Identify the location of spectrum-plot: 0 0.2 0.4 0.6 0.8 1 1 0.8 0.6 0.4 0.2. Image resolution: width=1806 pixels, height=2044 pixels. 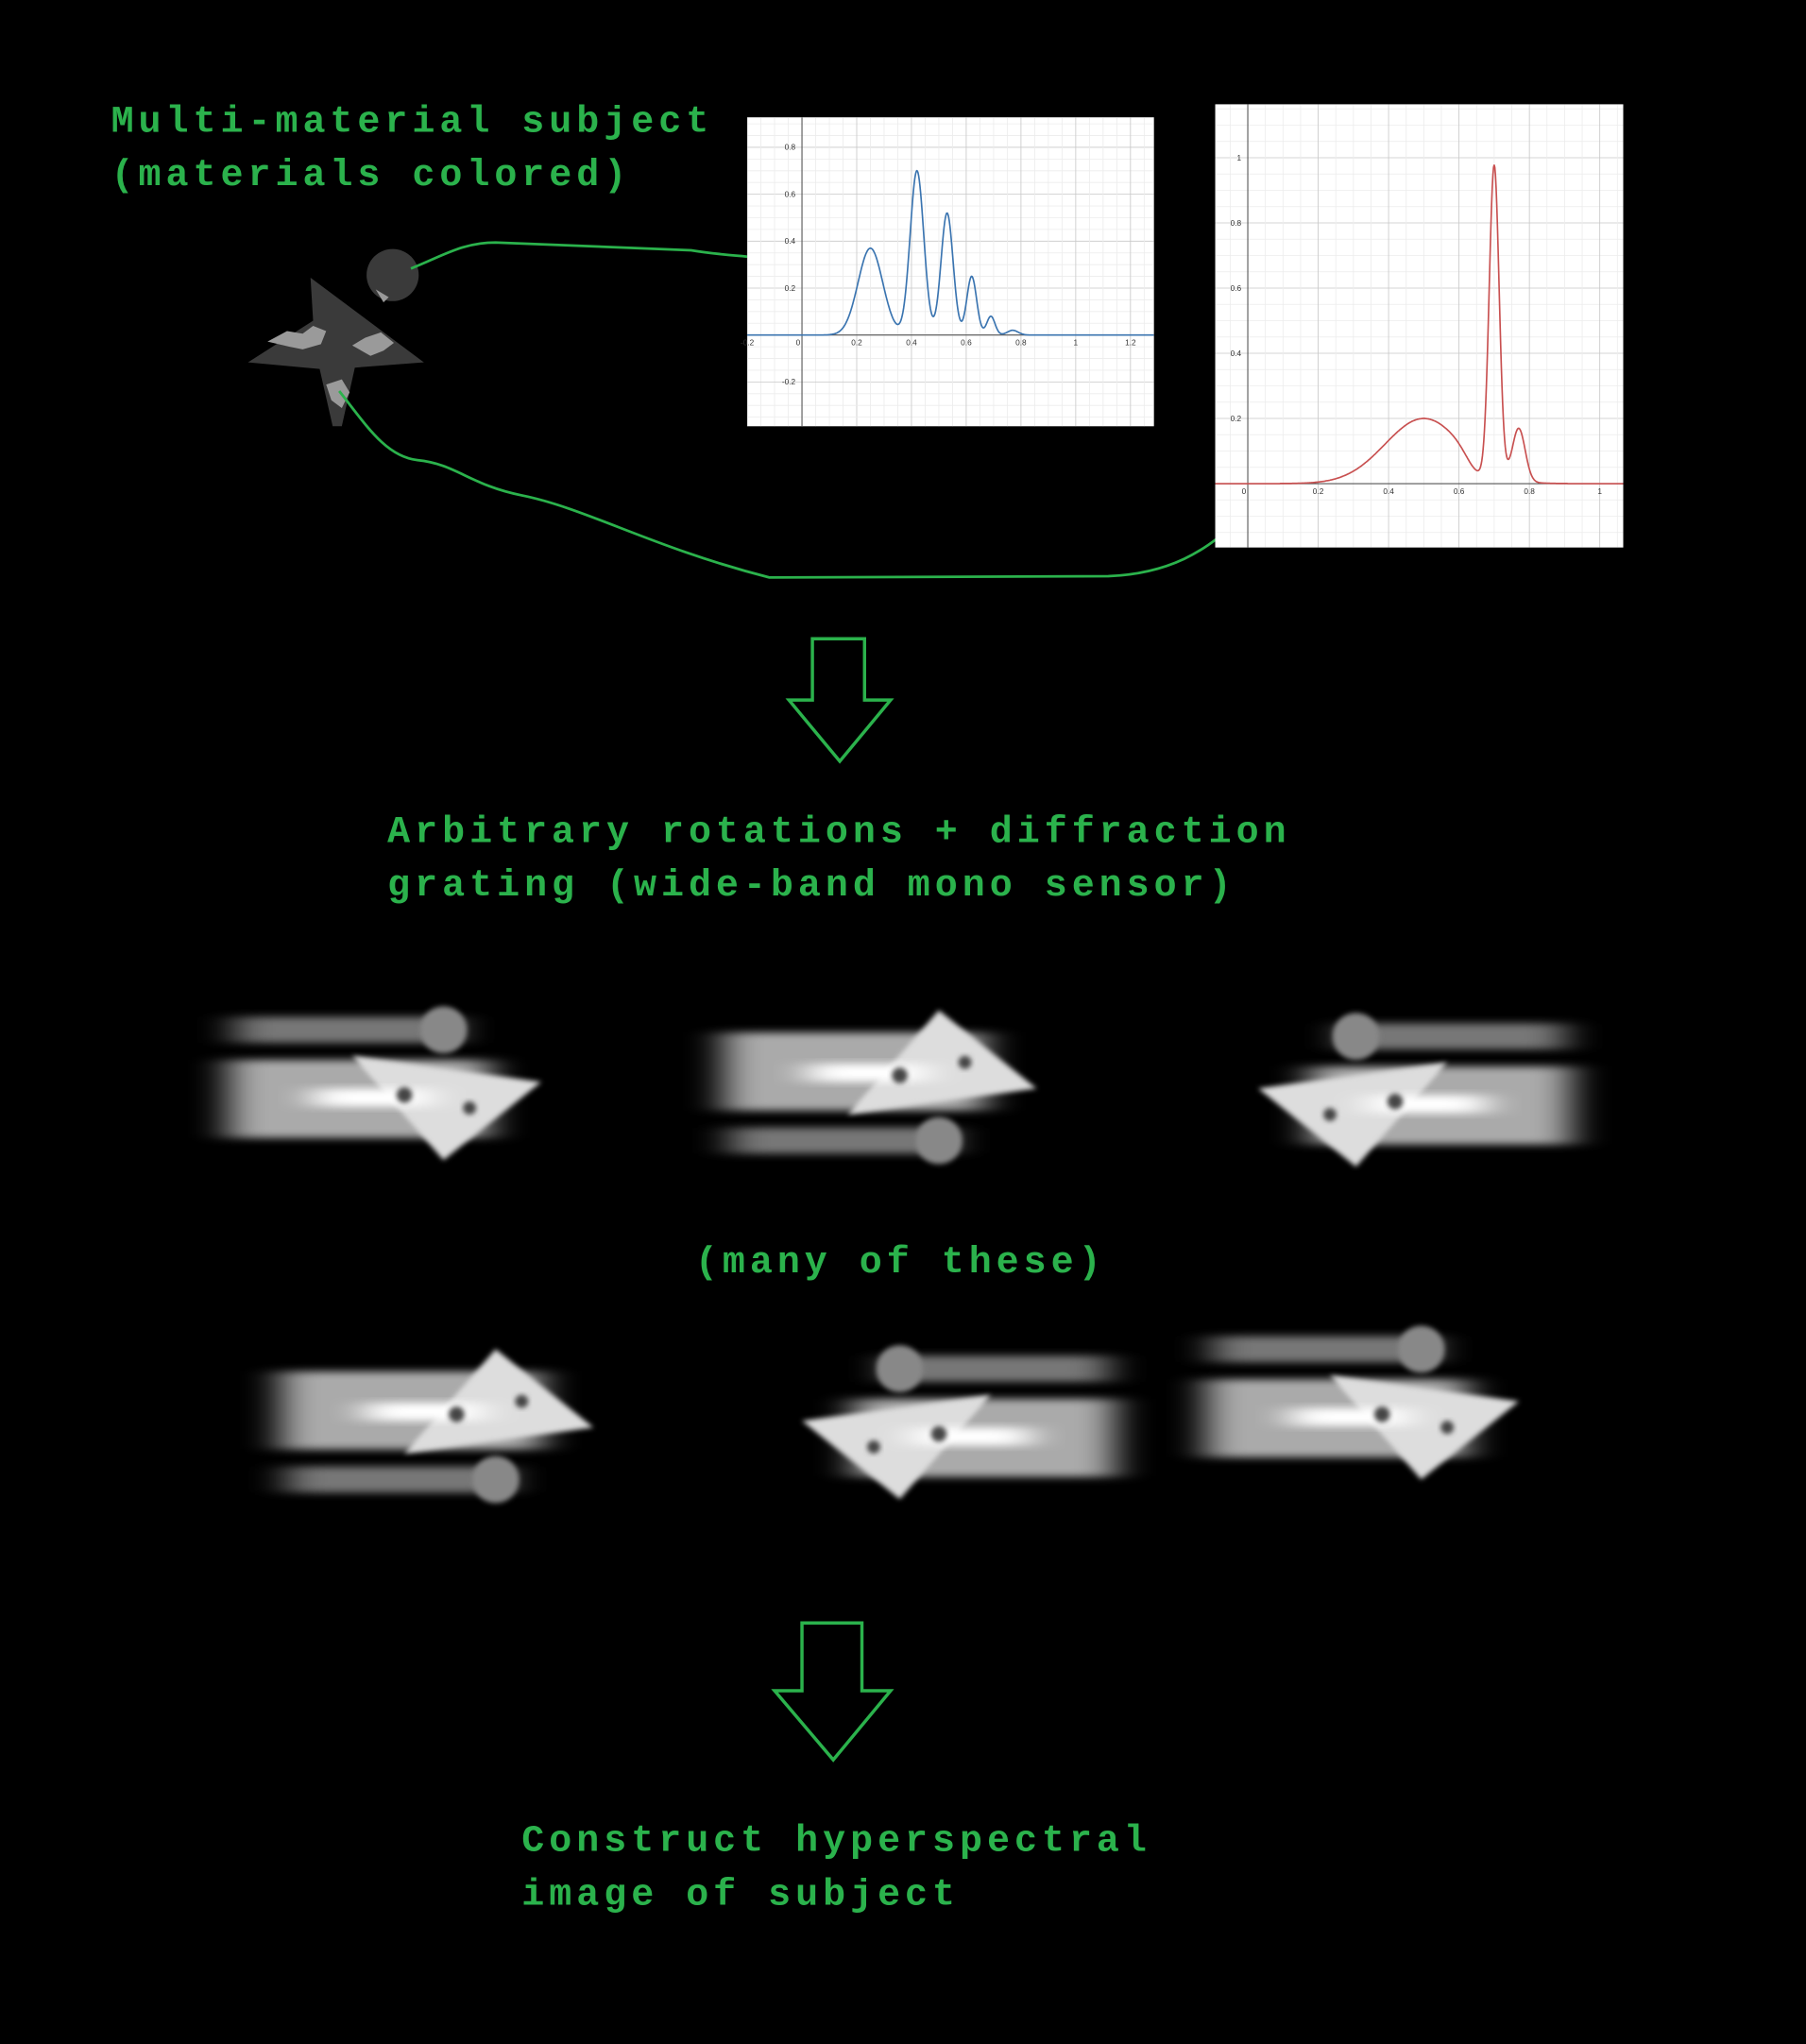
(1419, 326).